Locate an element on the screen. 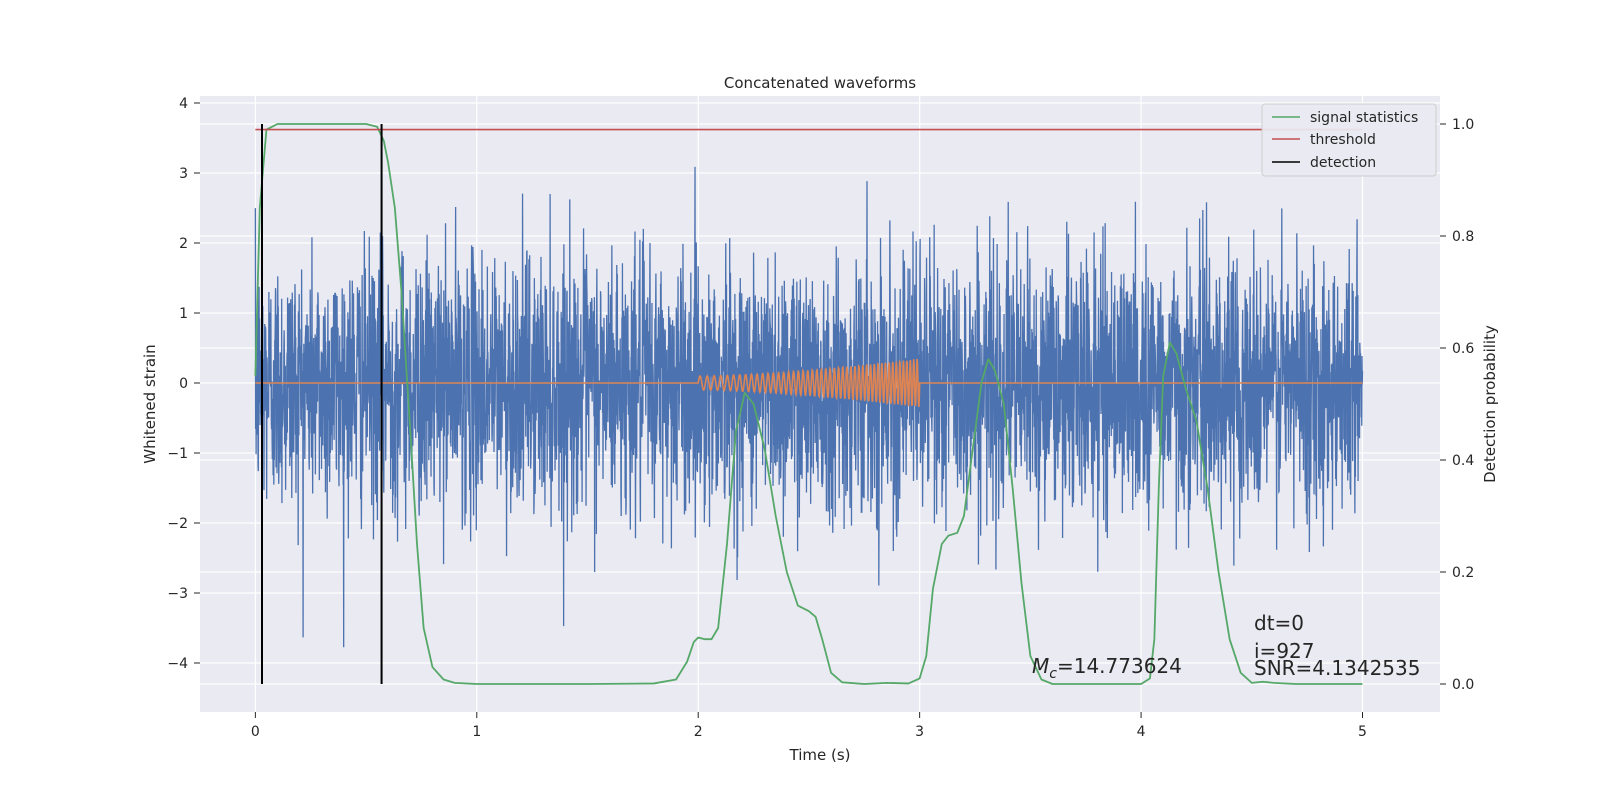 This screenshot has width=1600, height=804. svg-text: Mc=14.773624 is located at coordinates (1107, 668).